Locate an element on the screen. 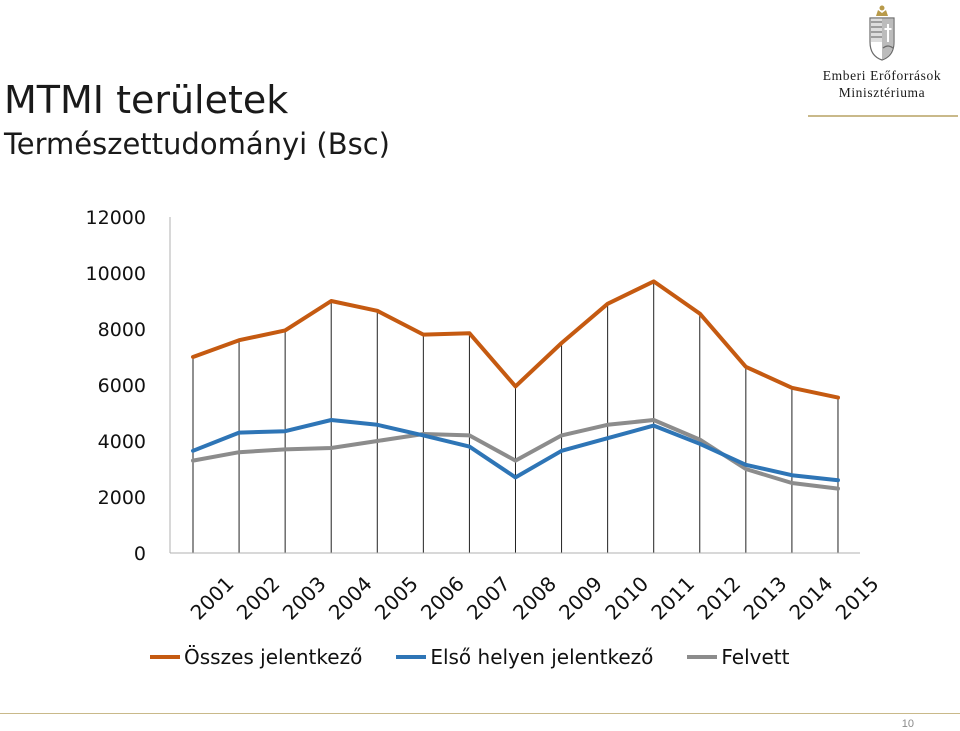 The width and height of the screenshot is (960, 731). logo-text-line2: Minisztériuma is located at coordinates (882, 92).